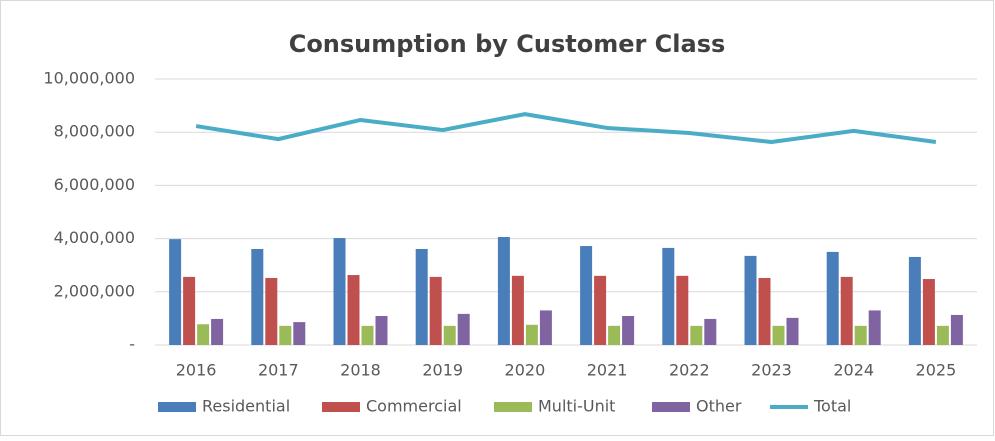  Describe the element at coordinates (576, 406) in the screenshot. I see `legend-label: Multi-Unit` at that location.